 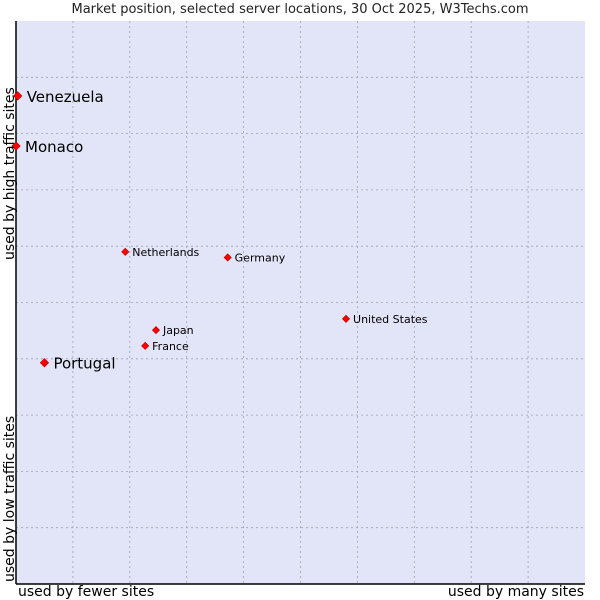 I want to click on point-monaco: Monaco, so click(x=47, y=147).